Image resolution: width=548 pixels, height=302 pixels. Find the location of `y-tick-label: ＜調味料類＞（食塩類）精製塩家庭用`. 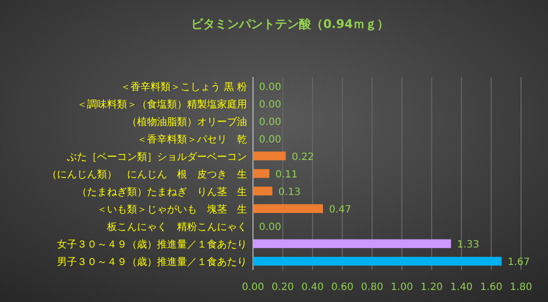

y-tick-label: ＜調味料類＞（食塩類）精製塩家庭用 is located at coordinates (162, 104).